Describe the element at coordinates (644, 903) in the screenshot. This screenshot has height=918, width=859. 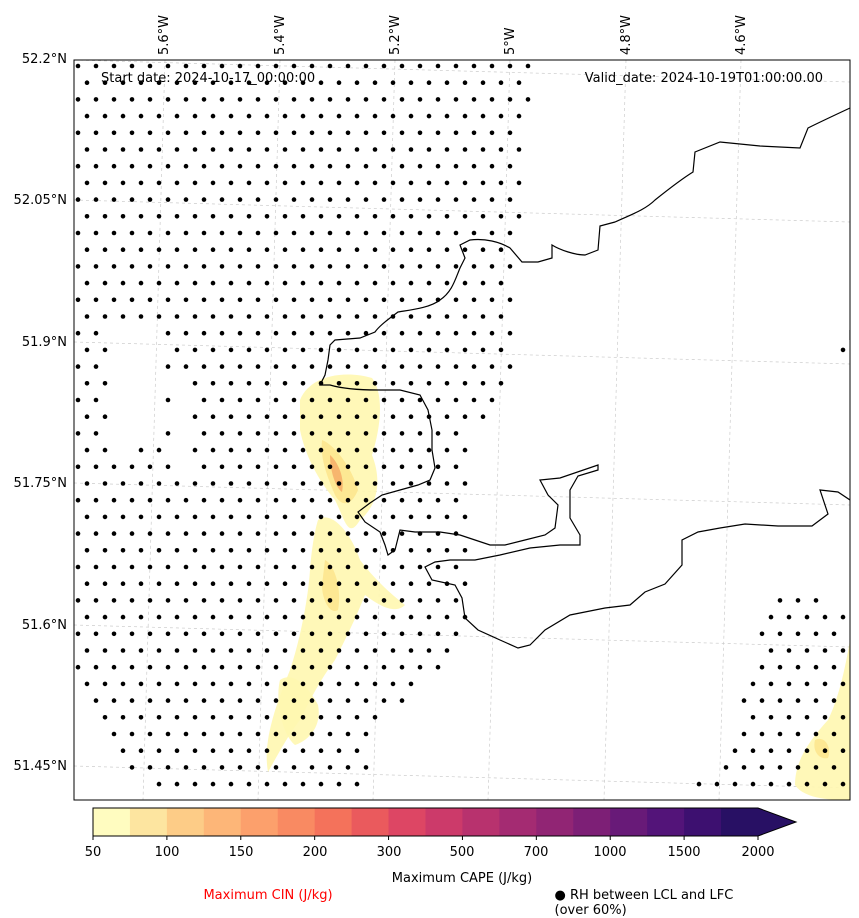
I see `rh-legend-title: ● RH between LCL and LFC (over 60%)` at that location.